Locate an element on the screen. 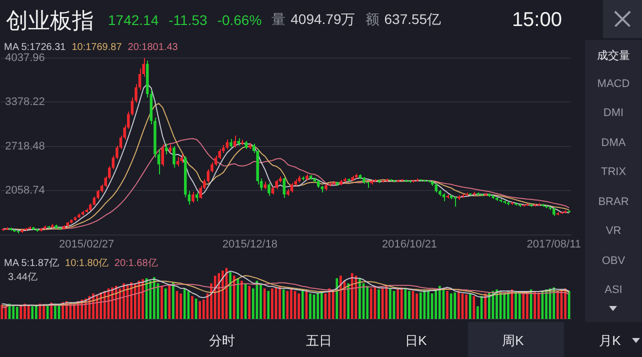 The width and height of the screenshot is (642, 357). x-tick-label: 2016/10/21 is located at coordinates (410, 244).